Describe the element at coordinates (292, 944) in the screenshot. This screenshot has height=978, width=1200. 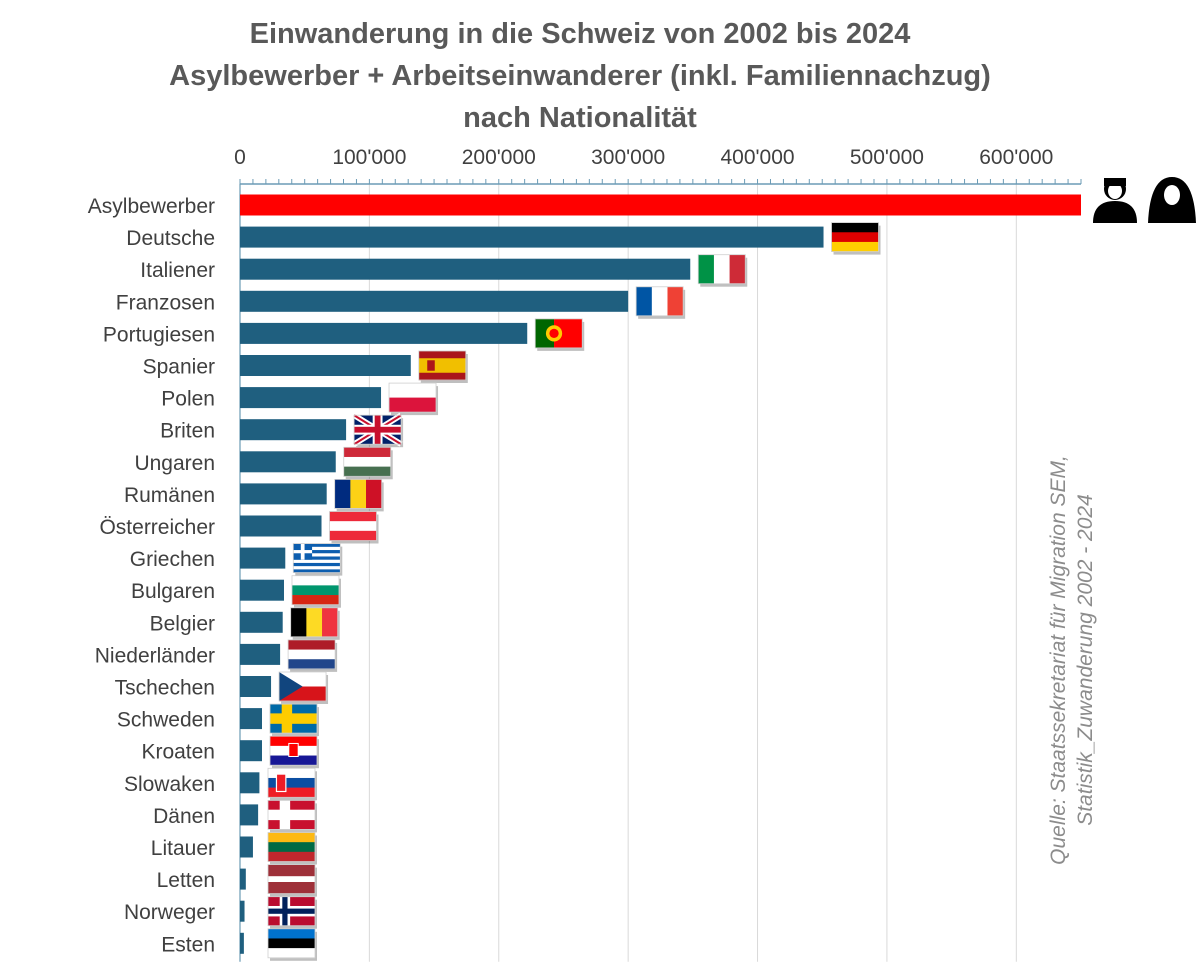
I see `flag-estonia` at that location.